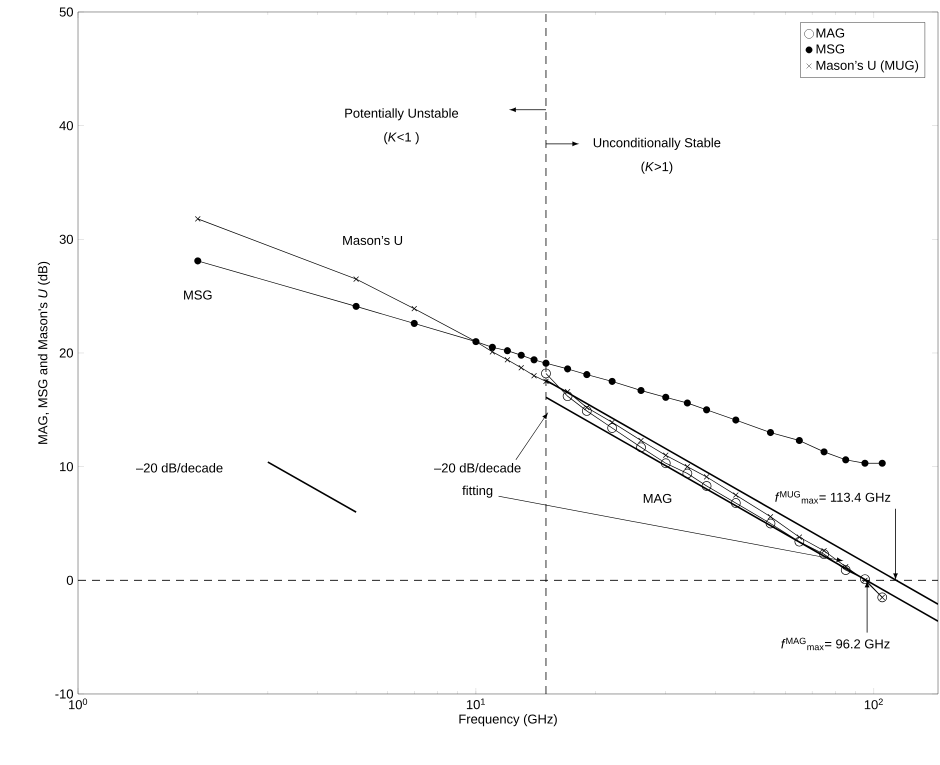 The width and height of the screenshot is (940, 765). Describe the element at coordinates (658, 499) in the screenshot. I see `annotation: MAG` at that location.